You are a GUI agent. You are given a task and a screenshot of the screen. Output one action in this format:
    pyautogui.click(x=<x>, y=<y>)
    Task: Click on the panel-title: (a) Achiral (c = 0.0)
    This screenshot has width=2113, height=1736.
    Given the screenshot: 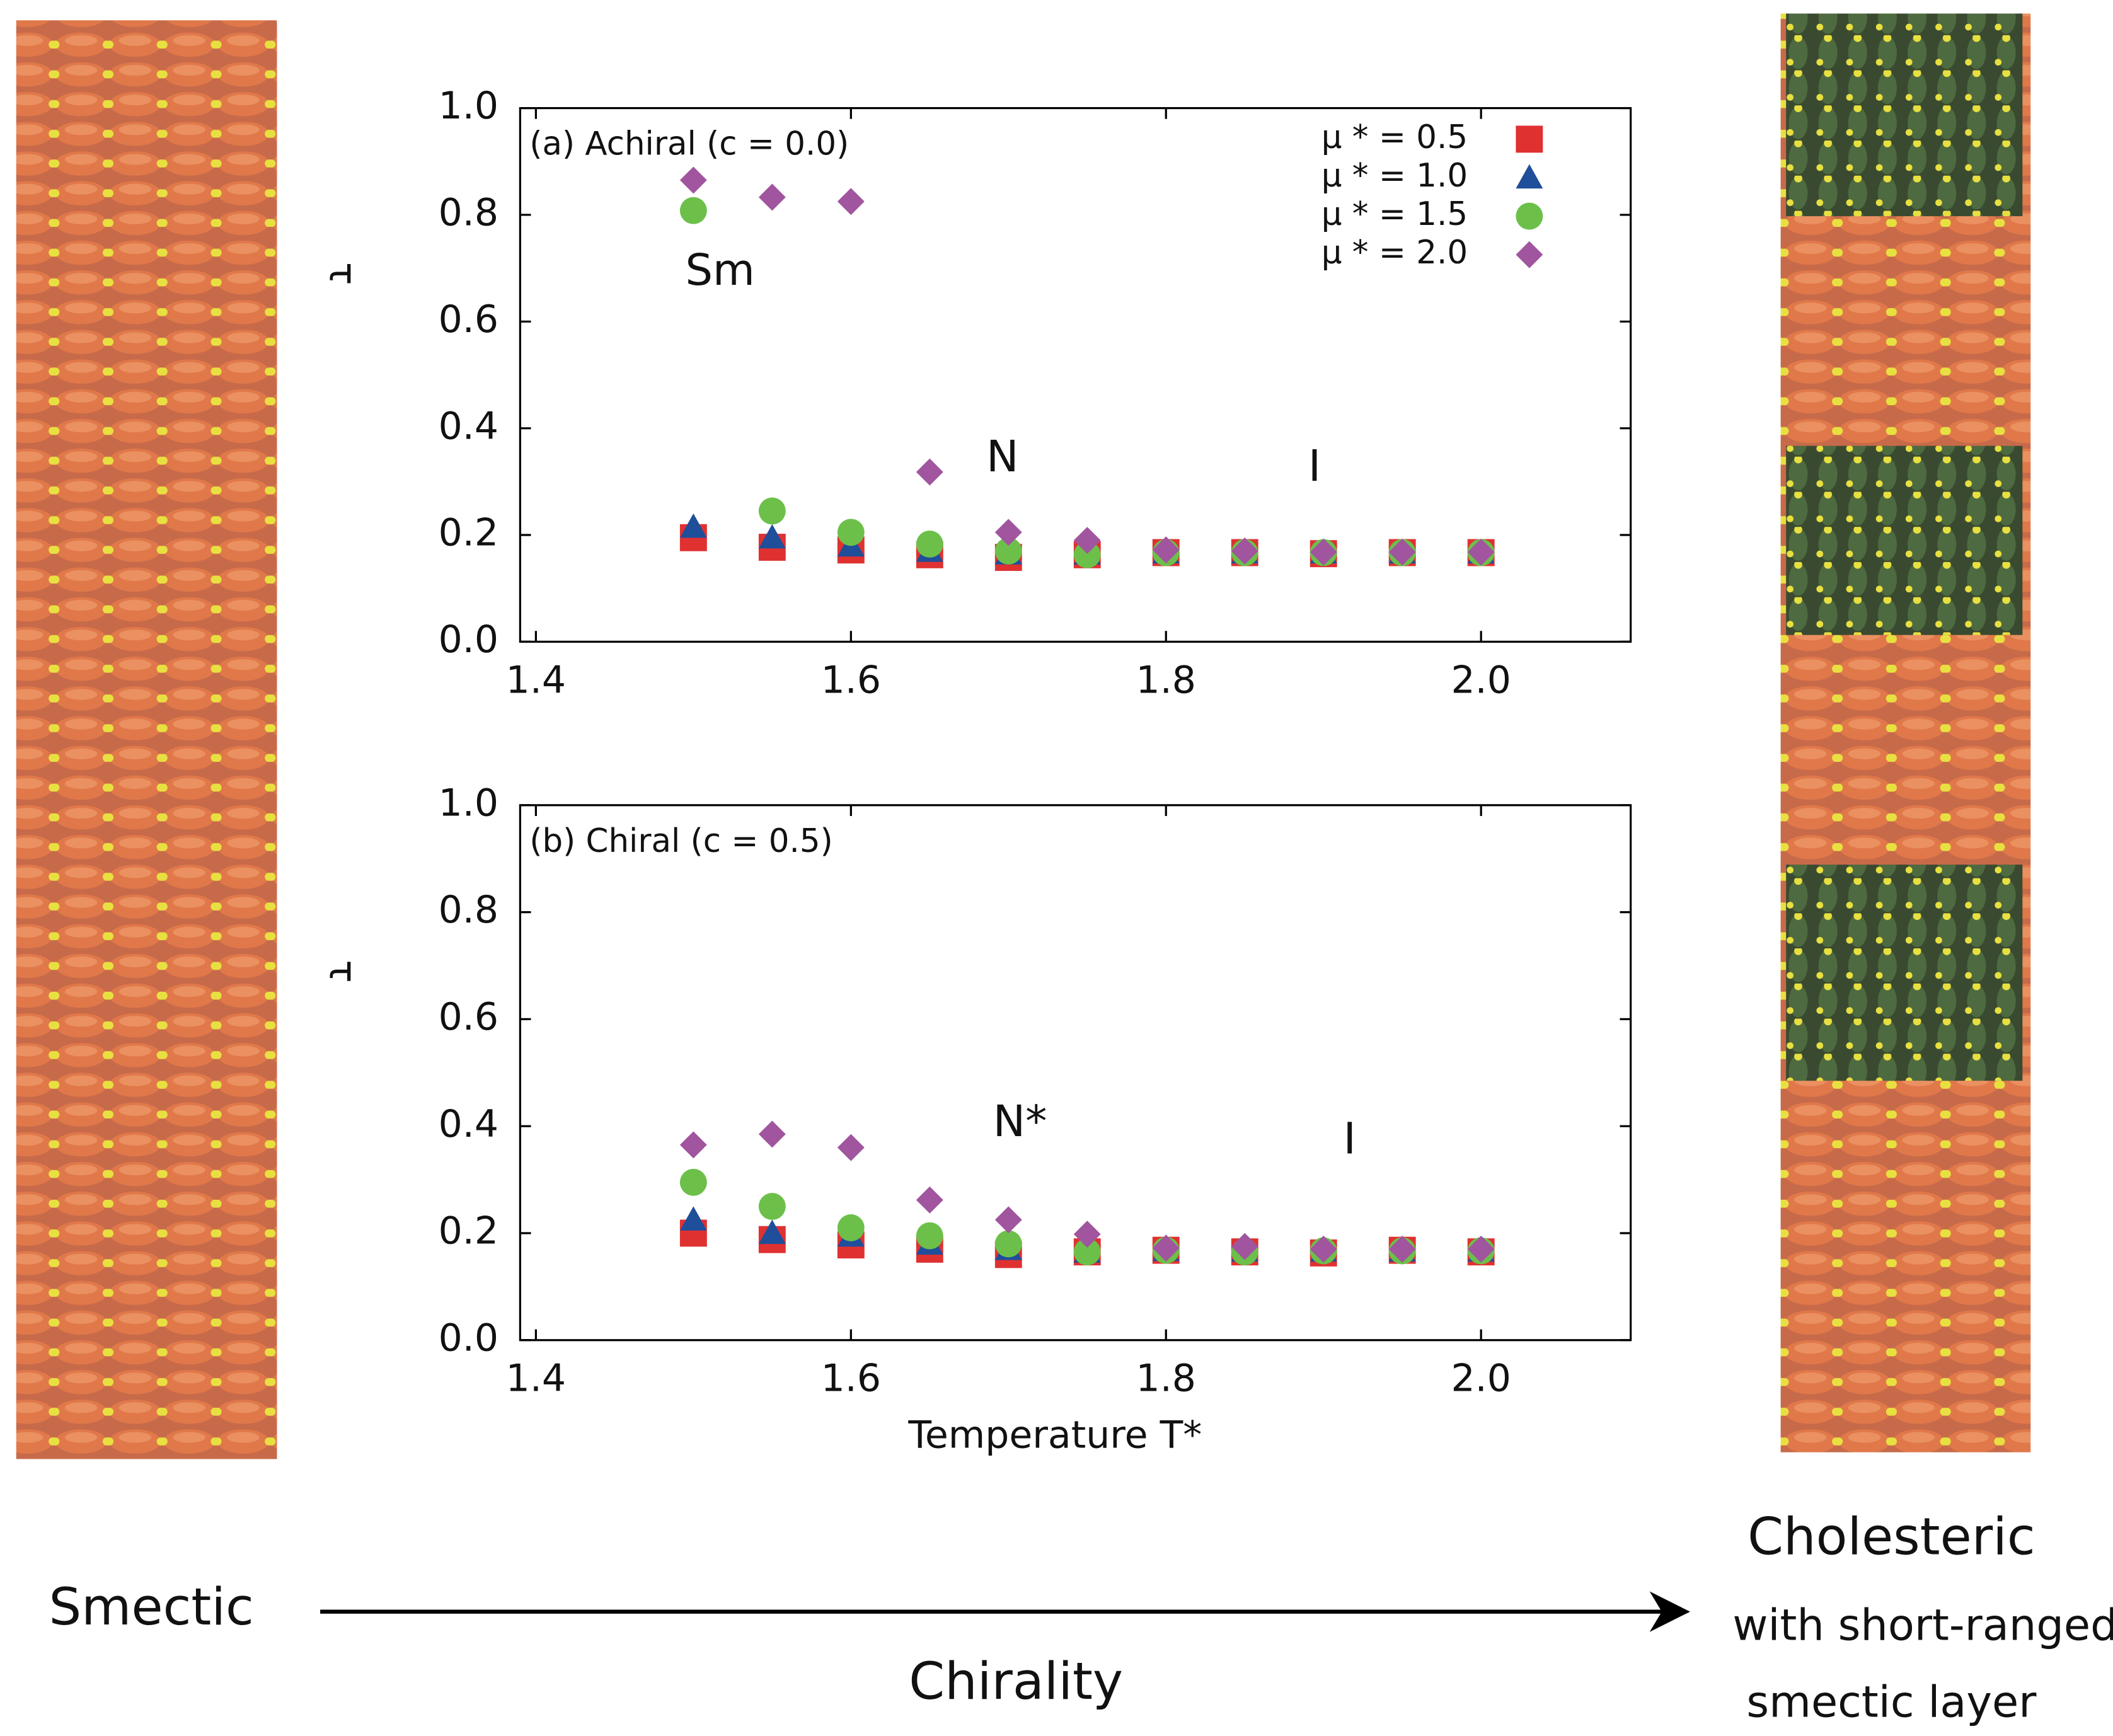 What is the action you would take?
    pyautogui.click(x=689, y=144)
    